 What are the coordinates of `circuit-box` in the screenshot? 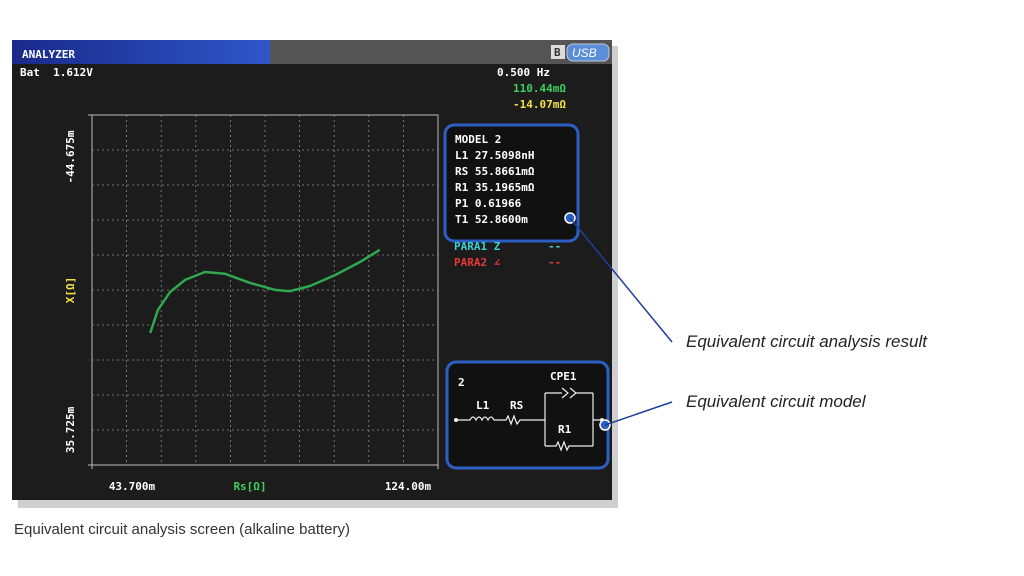 It's located at (527, 415).